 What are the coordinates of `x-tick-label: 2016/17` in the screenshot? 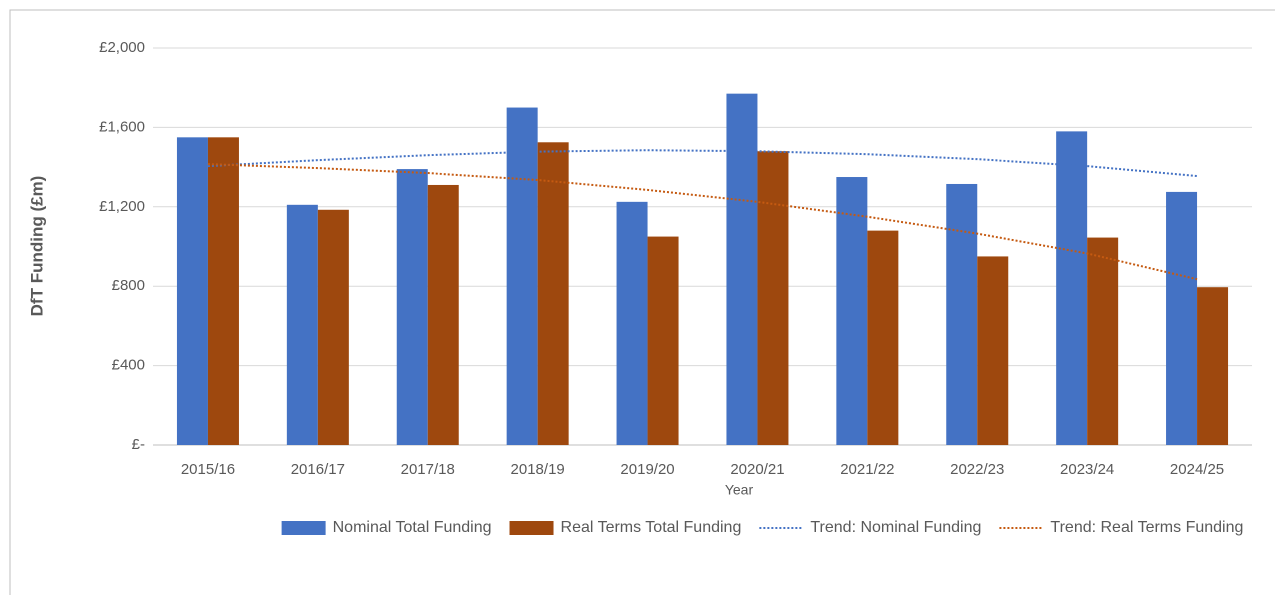 It's located at (318, 469).